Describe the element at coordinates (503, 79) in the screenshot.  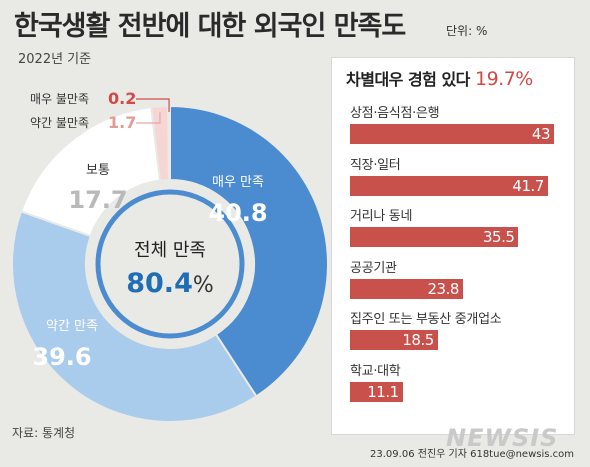
I see `discrimination-total-value: 19.7%` at that location.